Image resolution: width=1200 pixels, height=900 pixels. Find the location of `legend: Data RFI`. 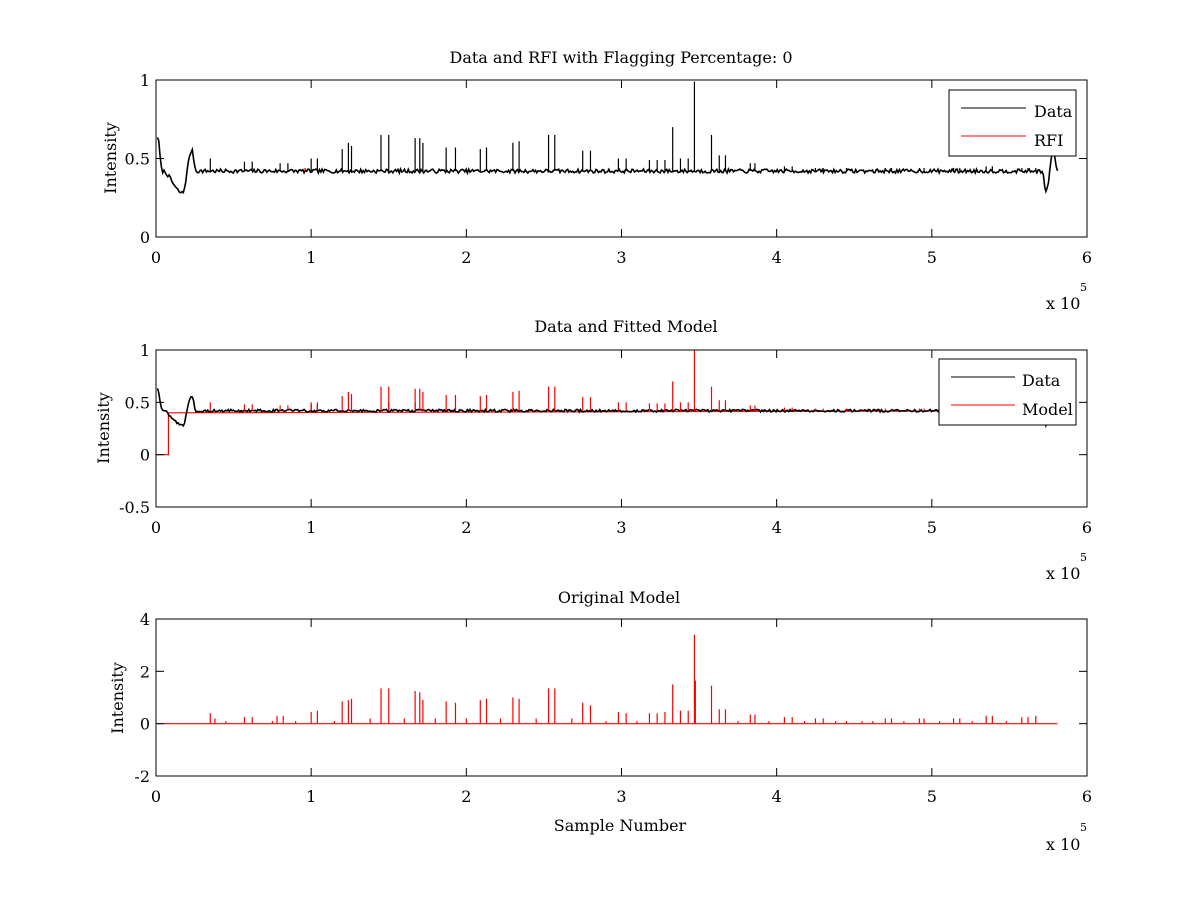

legend: Data RFI is located at coordinates (1012, 123).